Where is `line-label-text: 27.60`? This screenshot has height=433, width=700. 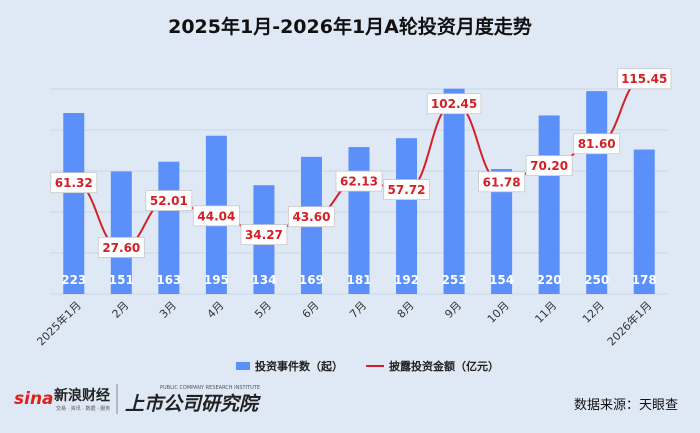 line-label-text: 27.60 is located at coordinates (121, 248).